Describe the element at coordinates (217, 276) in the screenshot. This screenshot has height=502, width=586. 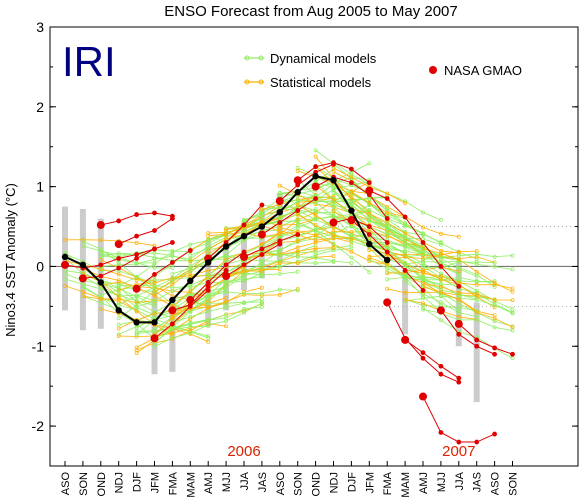
I see `nasa-forecast-line` at that location.